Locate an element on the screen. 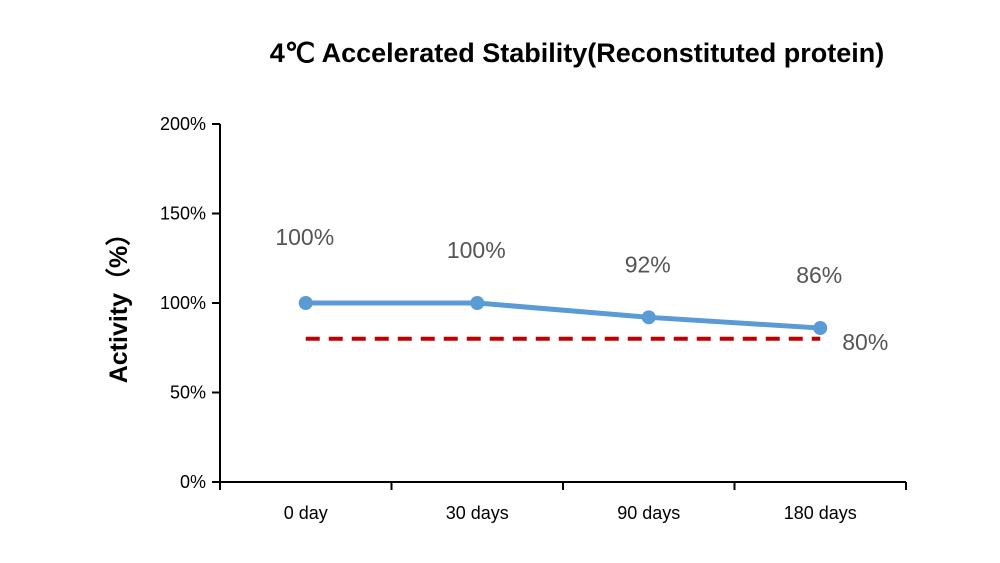 The height and width of the screenshot is (563, 1000). x-tick-label: 30 days is located at coordinates (477, 513).